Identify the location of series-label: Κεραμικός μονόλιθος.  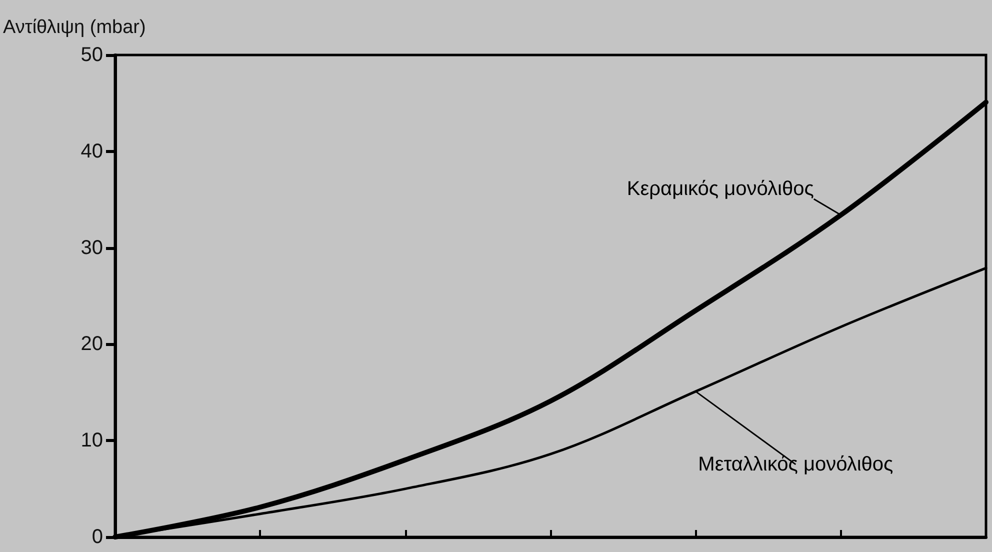
(720, 189).